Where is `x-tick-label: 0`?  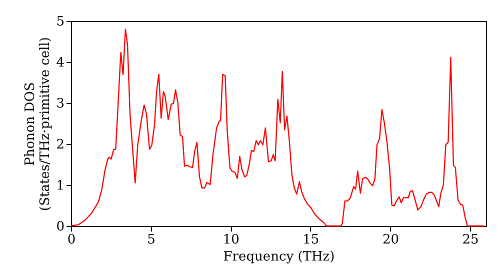 x-tick-label: 0 is located at coordinates (71, 240).